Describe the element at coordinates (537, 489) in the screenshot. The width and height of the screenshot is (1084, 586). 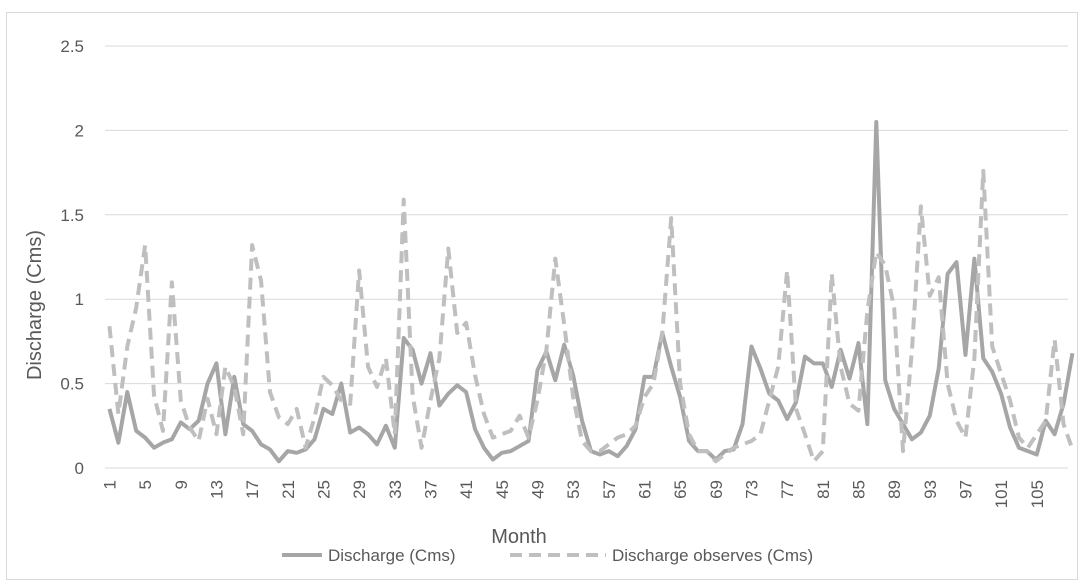
I see `x-tick-label: 49` at that location.